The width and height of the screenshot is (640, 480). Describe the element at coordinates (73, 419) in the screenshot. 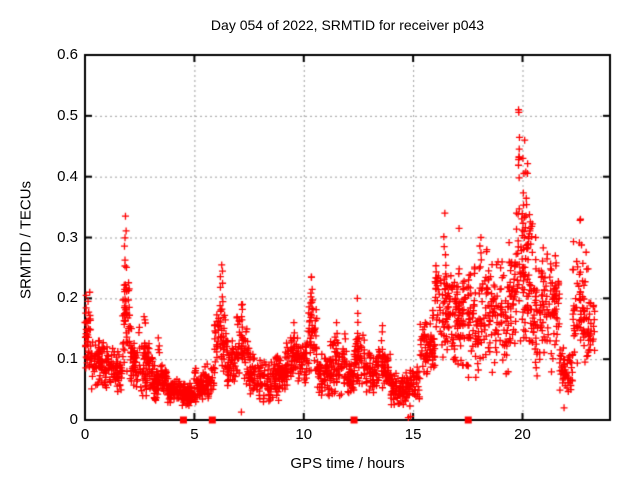

I see `y-tick-label: 0` at that location.